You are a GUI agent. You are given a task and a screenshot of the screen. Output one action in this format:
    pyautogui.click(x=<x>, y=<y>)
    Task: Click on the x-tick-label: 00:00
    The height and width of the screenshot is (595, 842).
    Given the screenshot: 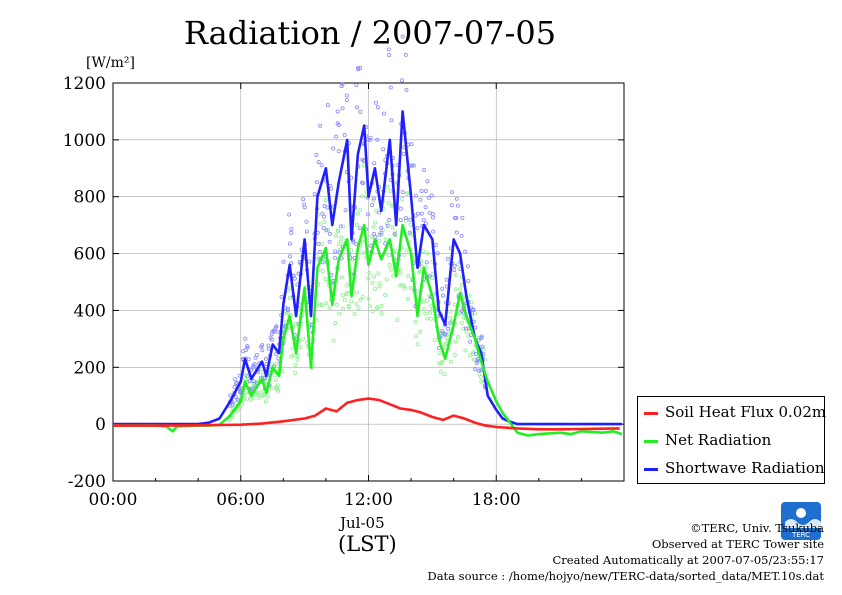 What is the action you would take?
    pyautogui.click(x=113, y=500)
    